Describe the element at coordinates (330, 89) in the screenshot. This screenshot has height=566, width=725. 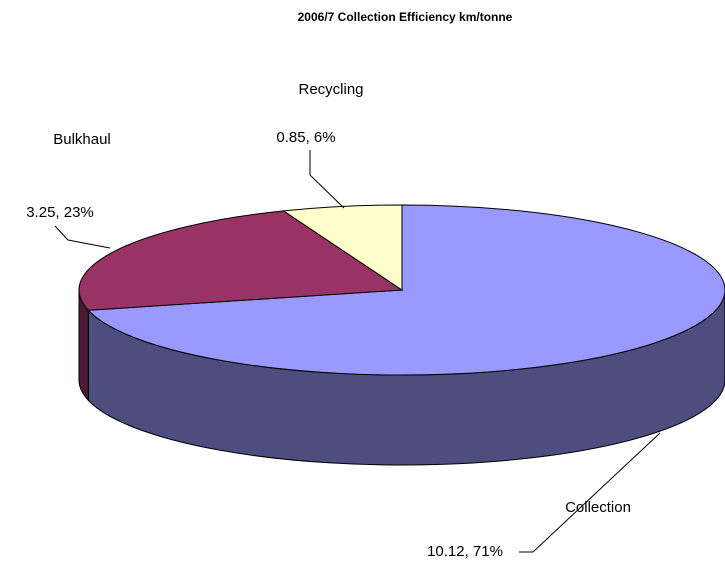
I see `slice-name: Recycling` at that location.